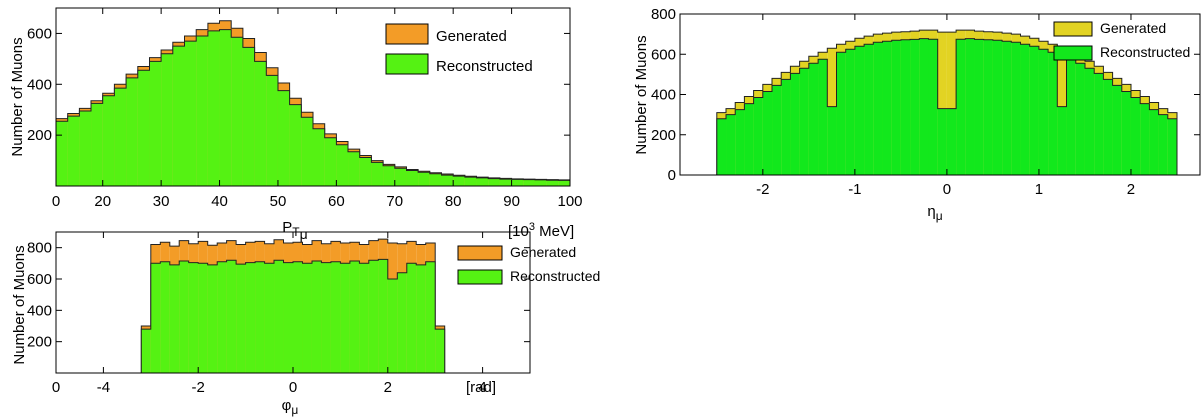 Image resolution: width=1202 pixels, height=417 pixels. What do you see at coordinates (394, 201) in the screenshot?
I see `x-tick-label: 70` at bounding box center [394, 201].